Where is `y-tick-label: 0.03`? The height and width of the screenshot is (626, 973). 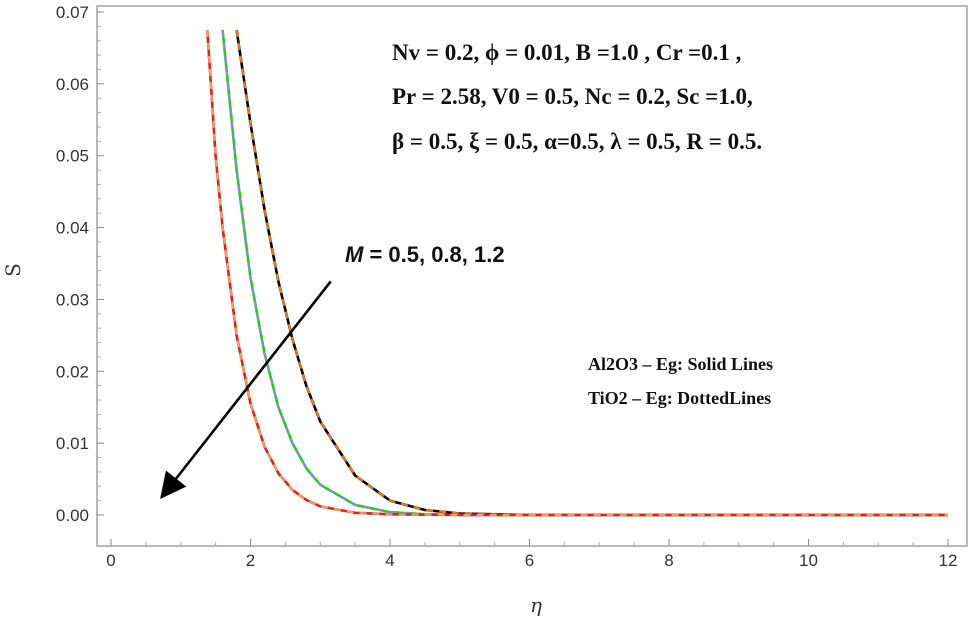 y-tick-label: 0.03 is located at coordinates (72, 299).